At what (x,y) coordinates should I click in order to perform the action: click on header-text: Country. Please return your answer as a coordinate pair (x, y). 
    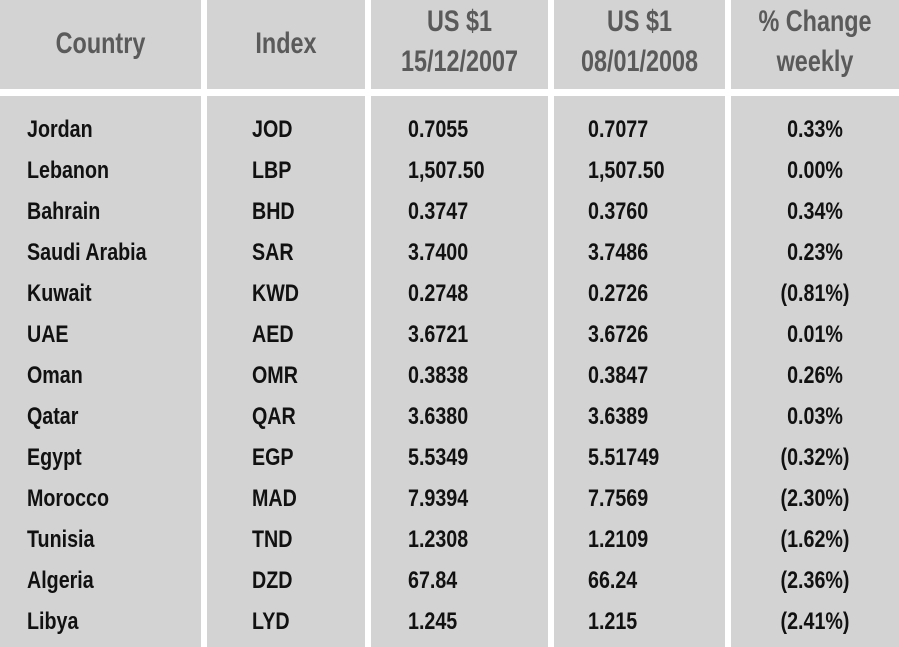
    Looking at the image, I should click on (100, 43).